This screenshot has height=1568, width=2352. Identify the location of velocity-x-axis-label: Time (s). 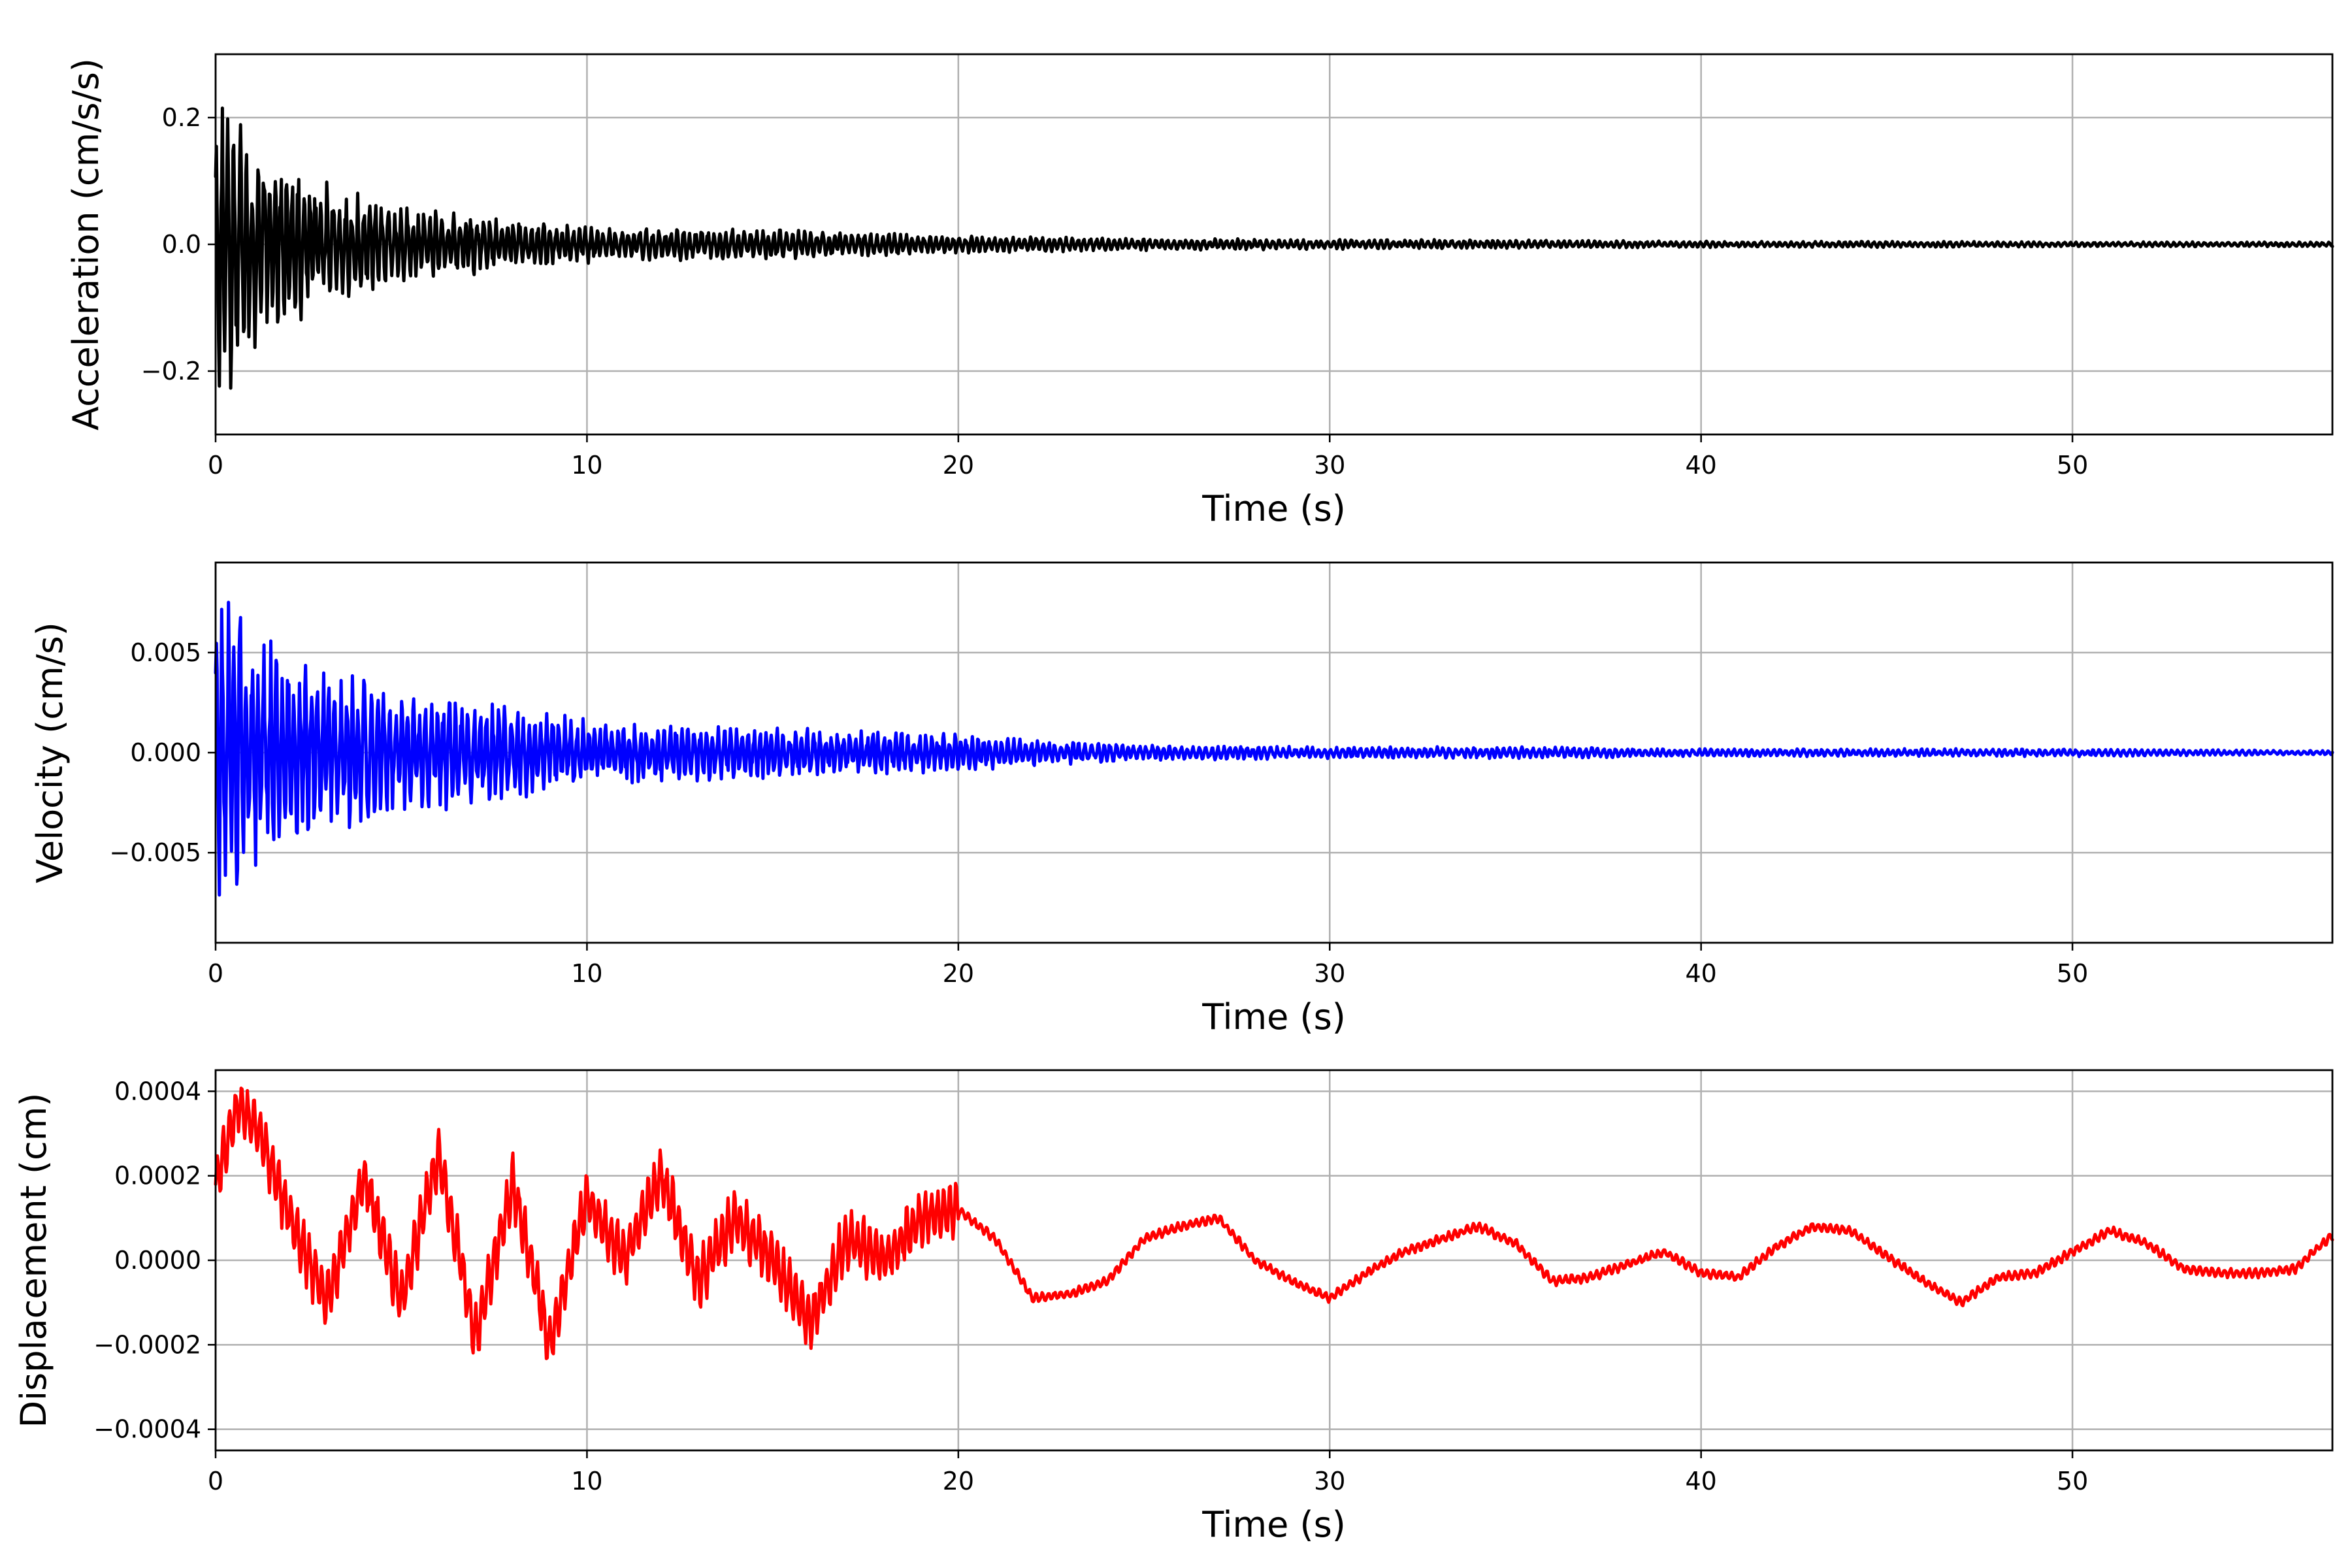
(1273, 1016).